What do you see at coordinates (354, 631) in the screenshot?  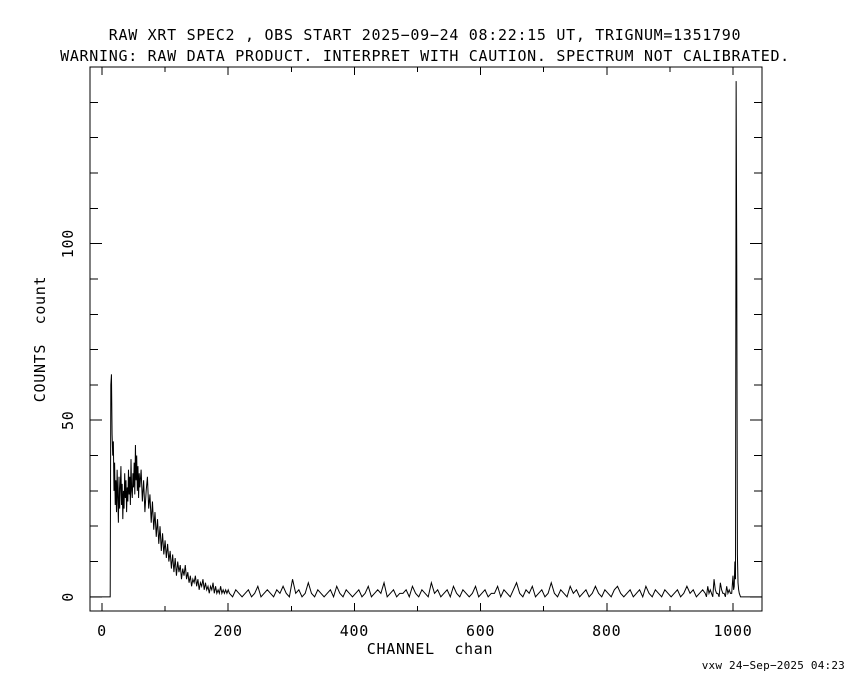 I see `x-tick-label: 400` at bounding box center [354, 631].